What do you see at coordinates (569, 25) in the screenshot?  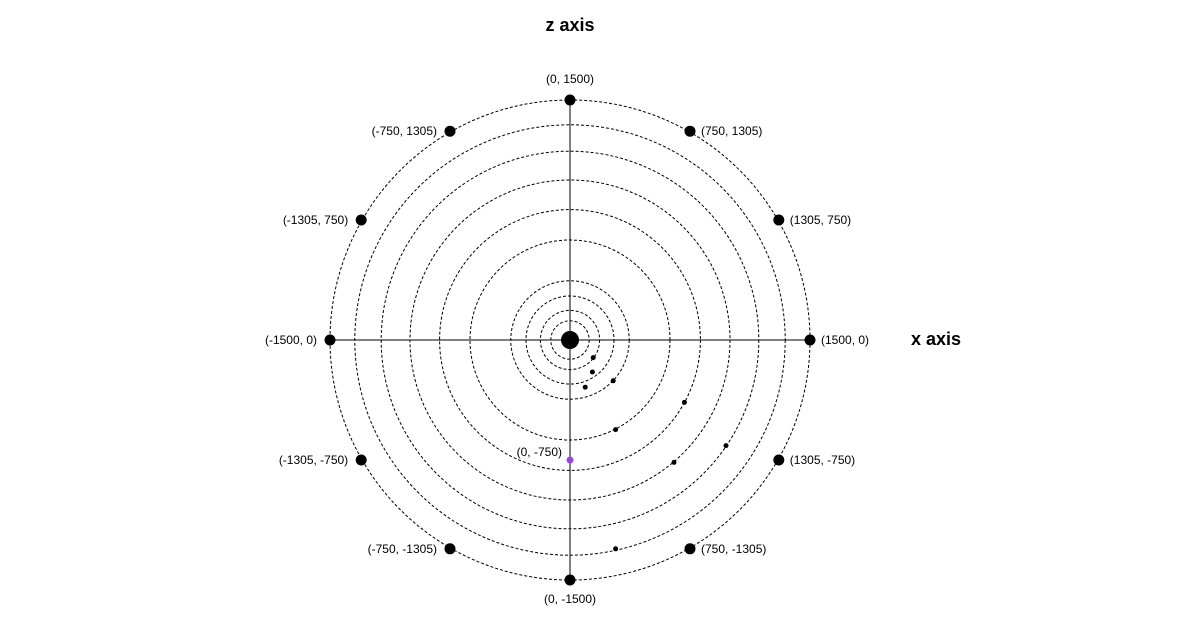 I see `z-axis-title: z axis` at bounding box center [569, 25].